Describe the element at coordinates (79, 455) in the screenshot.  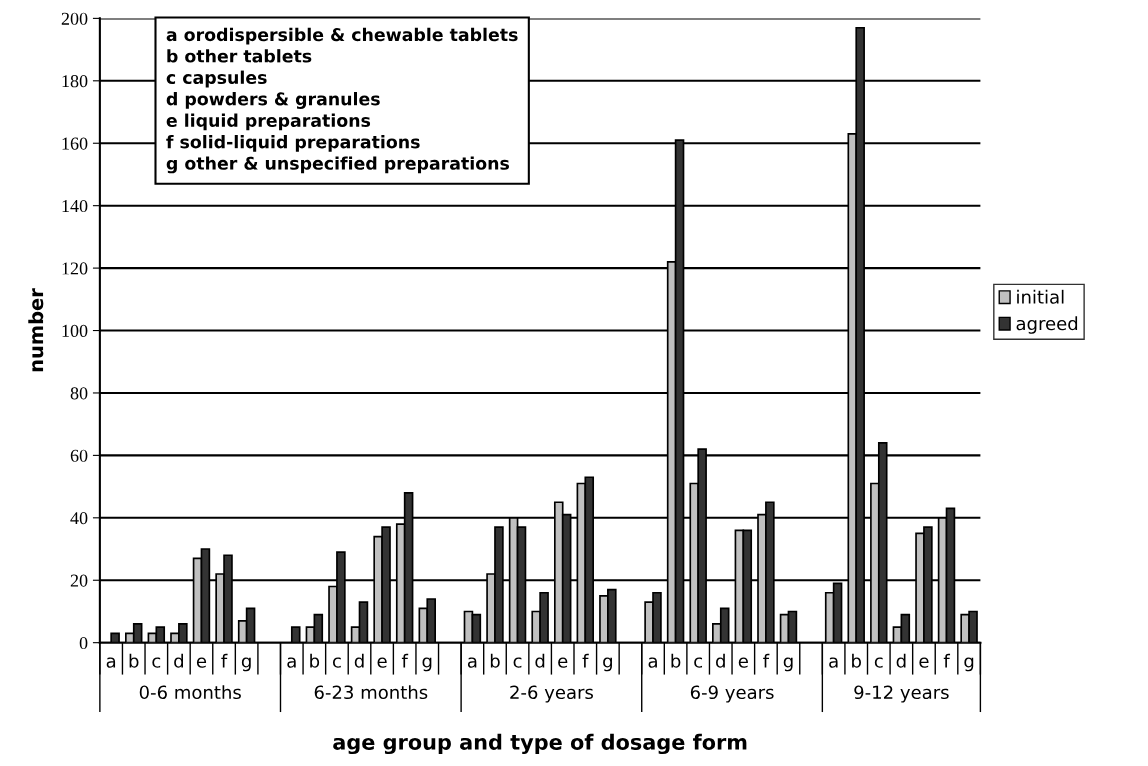
I see `y-tick-label: 60` at that location.